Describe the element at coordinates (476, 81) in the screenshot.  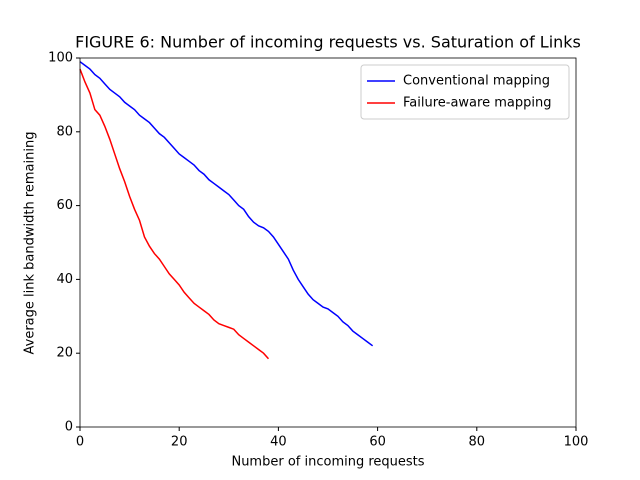
I see `legend-label: Conventional mapping` at that location.